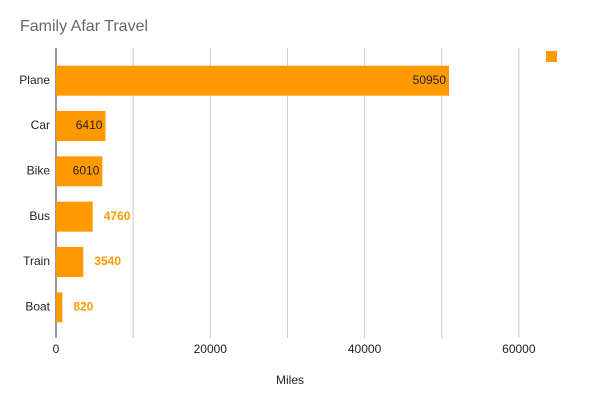 The width and height of the screenshot is (600, 407). Describe the element at coordinates (40, 125) in the screenshot. I see `y-tick-label: Car` at that location.